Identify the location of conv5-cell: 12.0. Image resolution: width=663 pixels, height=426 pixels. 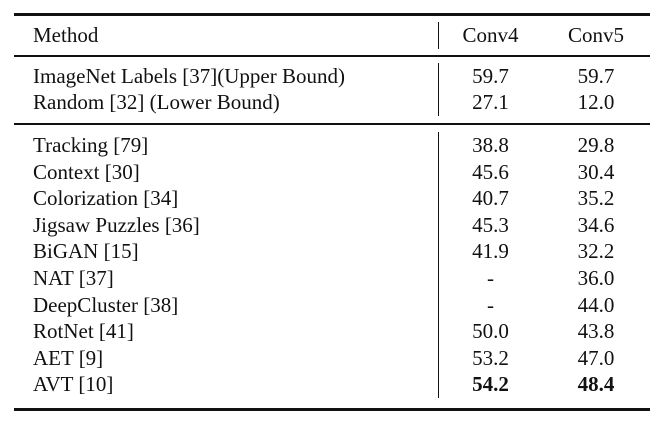
(596, 102).